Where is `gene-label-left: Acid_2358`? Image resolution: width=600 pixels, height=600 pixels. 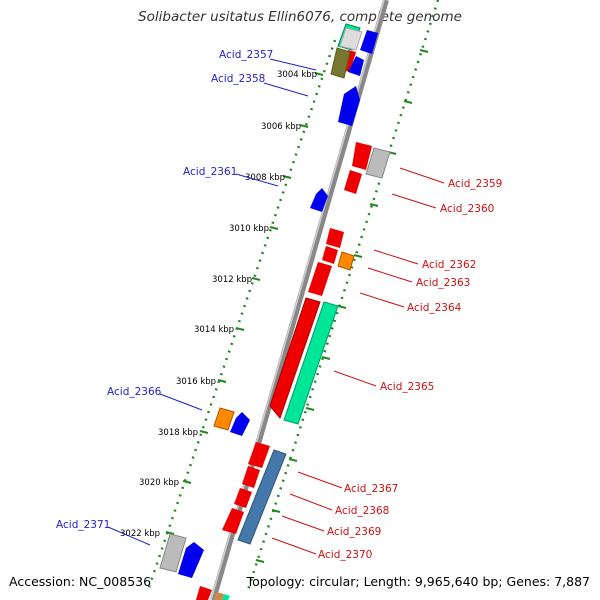 gene-label-left: Acid_2358 is located at coordinates (238, 79).